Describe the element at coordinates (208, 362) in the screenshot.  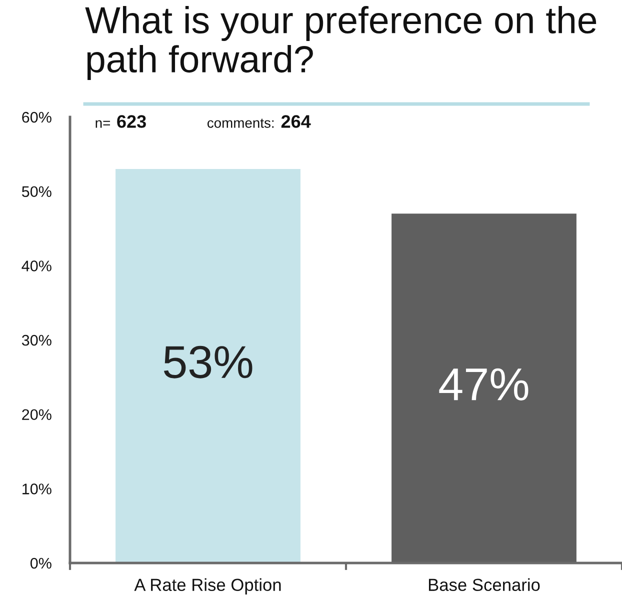
I see `data-label: 53%` at that location.